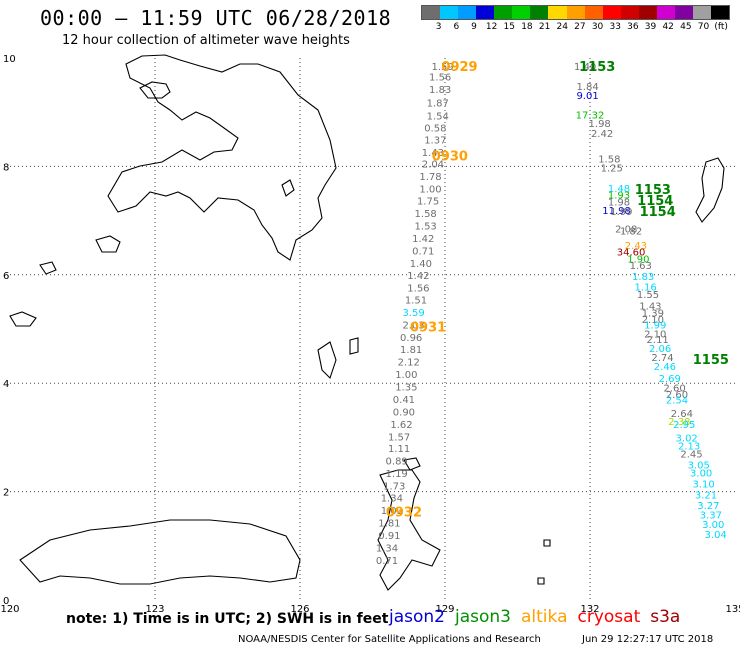 This screenshot has height=650, width=740. I want to click on wave-height-reading: 3.37, so click(711, 515).